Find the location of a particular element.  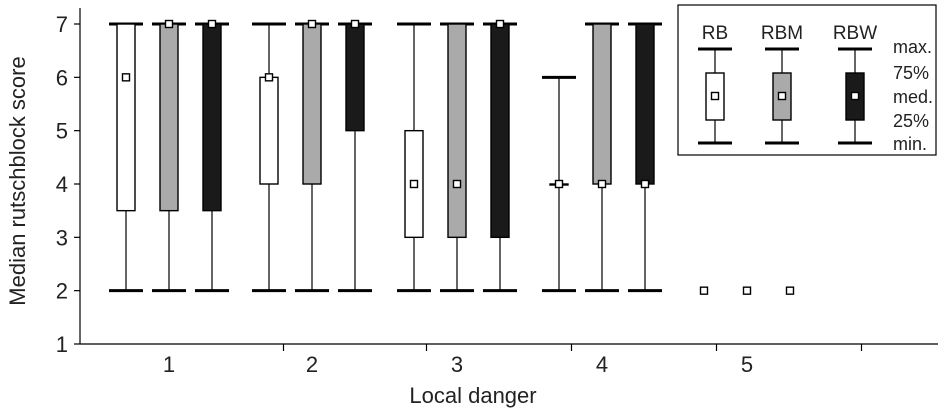

y-tick-label: 7 is located at coordinates (62, 24).